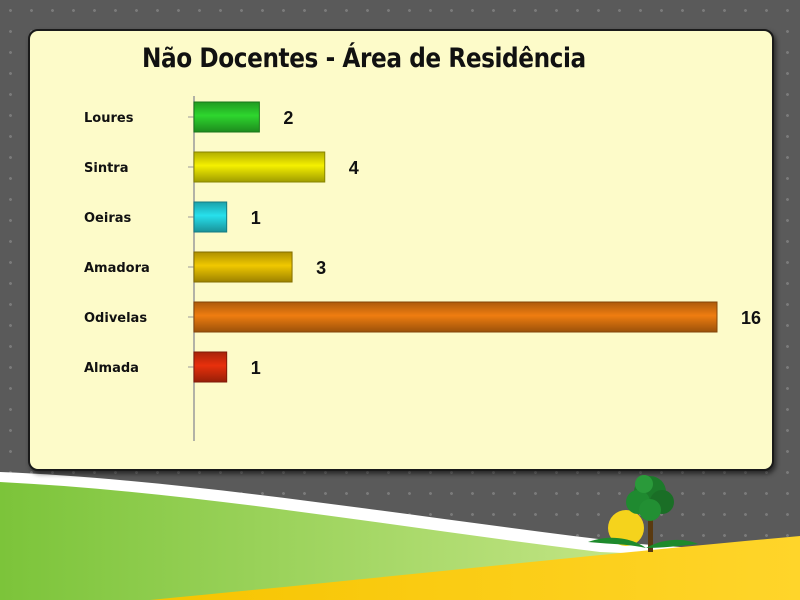 The height and width of the screenshot is (600, 800). Describe the element at coordinates (226, 117) in the screenshot. I see `bar-loures` at that location.